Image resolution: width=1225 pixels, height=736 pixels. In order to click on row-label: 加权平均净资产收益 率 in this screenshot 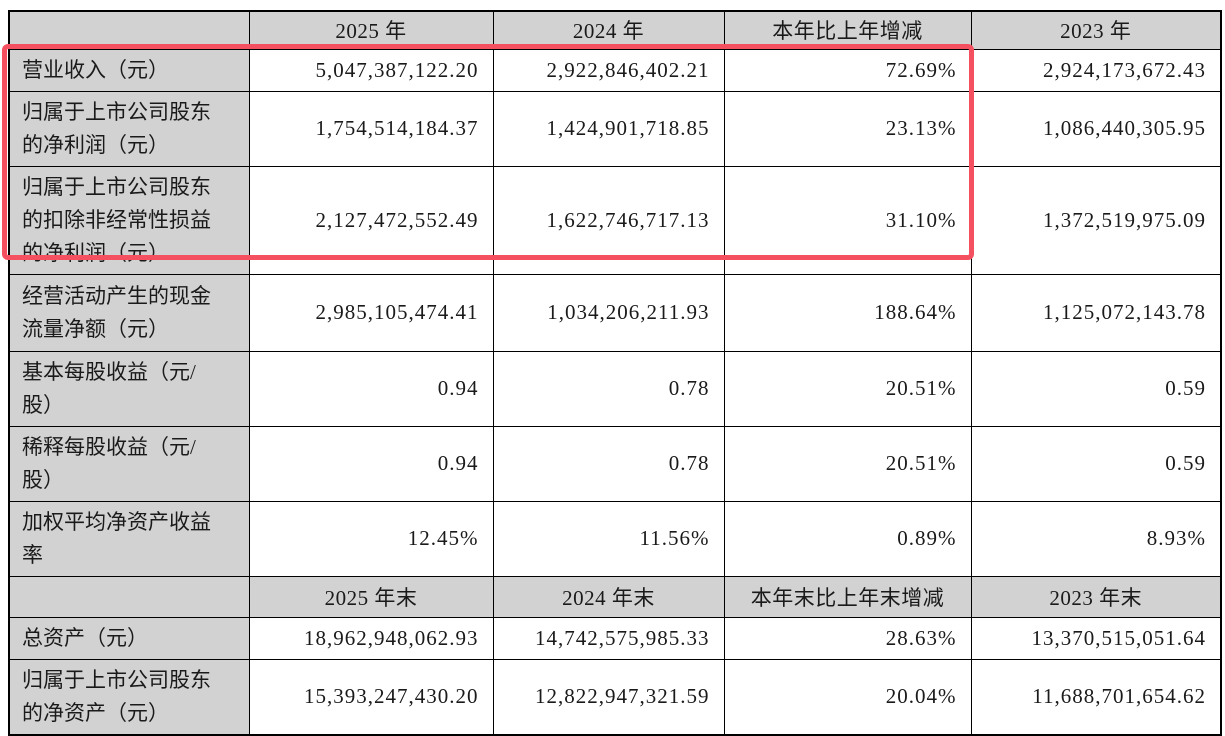, I will do `click(129, 538)`.